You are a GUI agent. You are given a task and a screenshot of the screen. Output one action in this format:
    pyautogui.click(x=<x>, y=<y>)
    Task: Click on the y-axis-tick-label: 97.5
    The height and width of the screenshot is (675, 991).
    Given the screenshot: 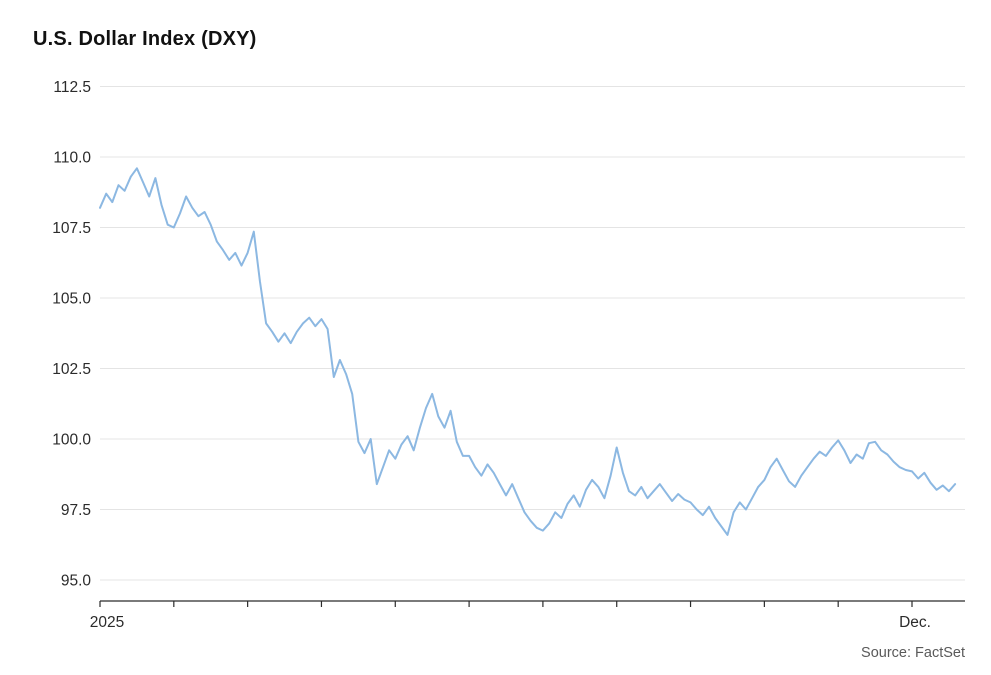 What is the action you would take?
    pyautogui.click(x=76, y=510)
    